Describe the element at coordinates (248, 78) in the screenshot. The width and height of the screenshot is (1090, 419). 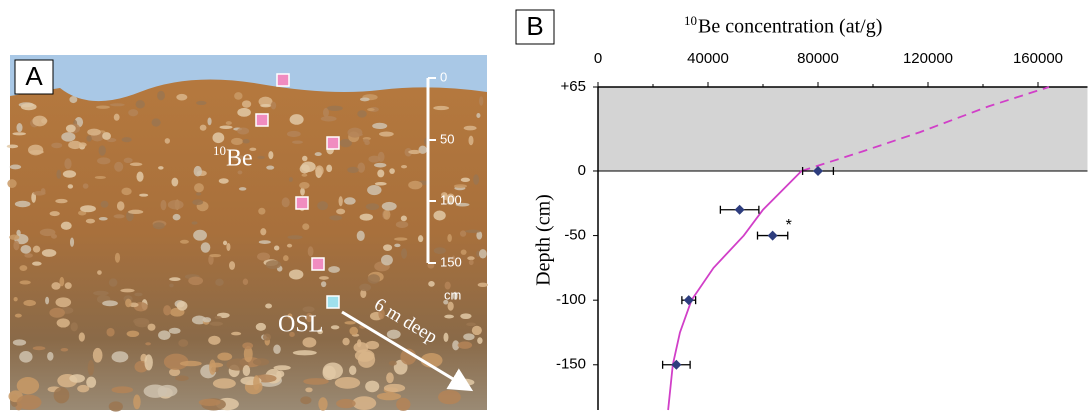
I see `sky` at that location.